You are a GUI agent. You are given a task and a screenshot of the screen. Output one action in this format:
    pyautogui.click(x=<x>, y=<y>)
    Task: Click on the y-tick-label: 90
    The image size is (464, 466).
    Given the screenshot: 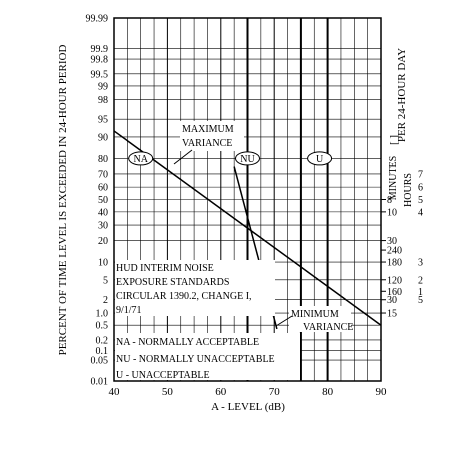 What is the action you would take?
    pyautogui.click(x=103, y=137)
    